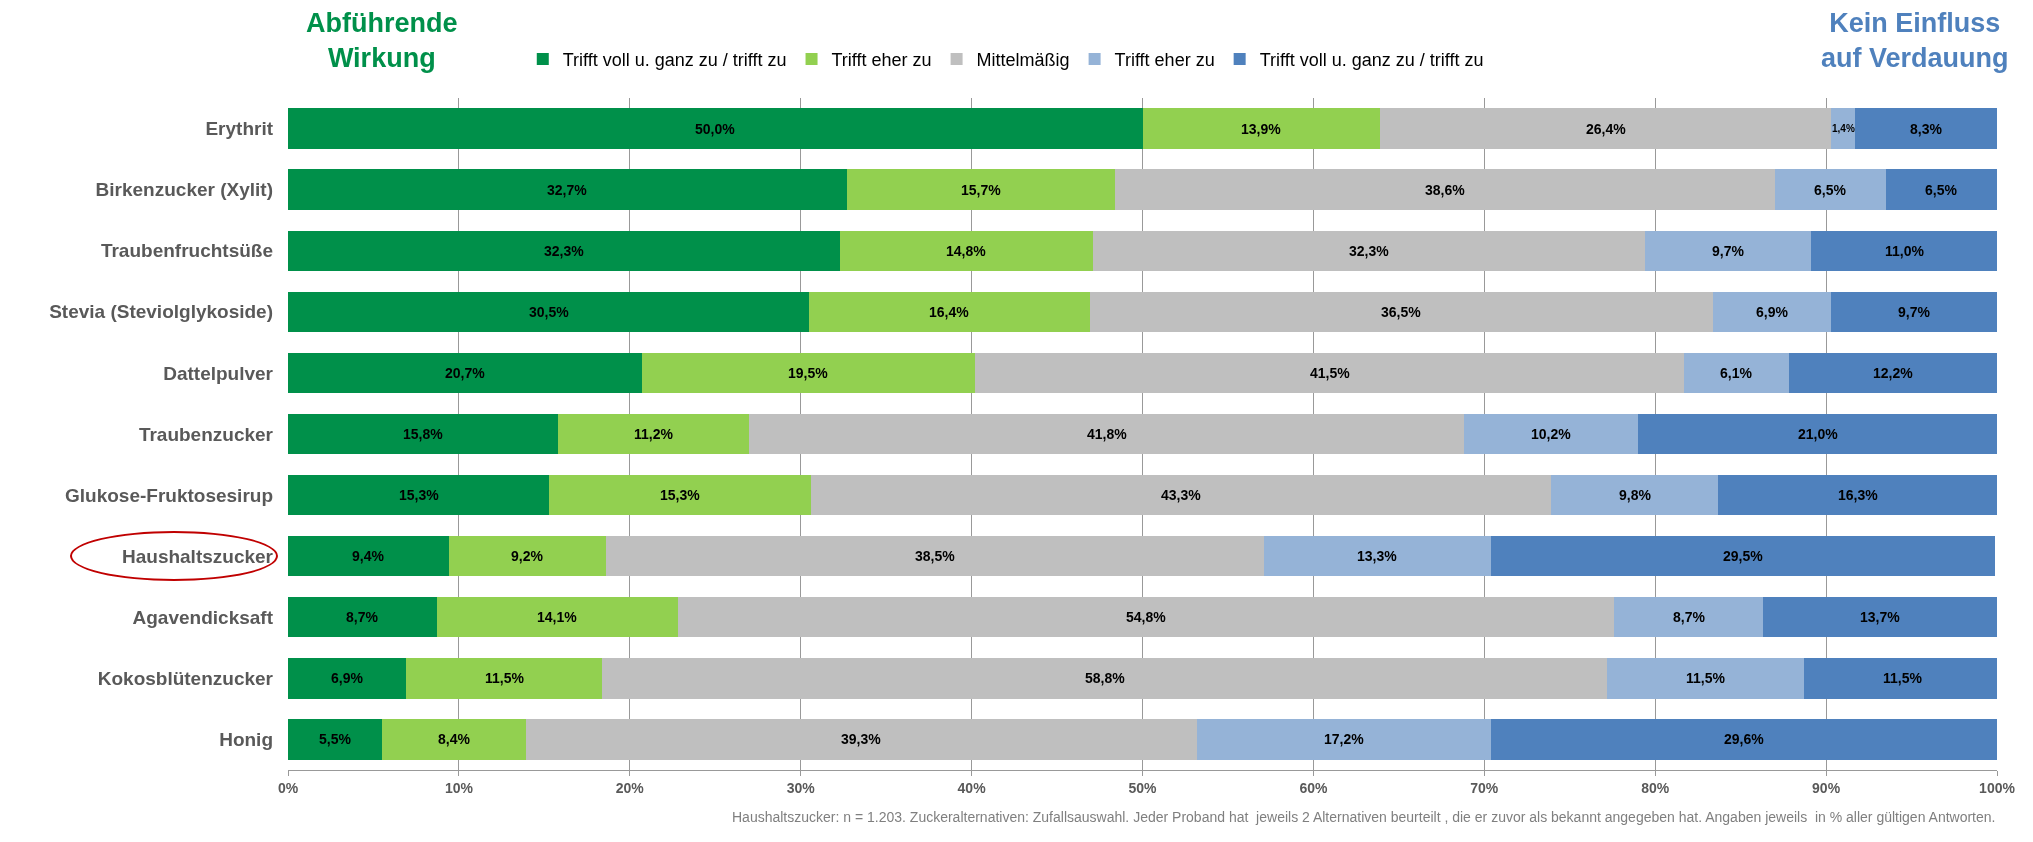  Describe the element at coordinates (218, 373) in the screenshot. I see `y-tick-label: Dattelpulver` at that location.